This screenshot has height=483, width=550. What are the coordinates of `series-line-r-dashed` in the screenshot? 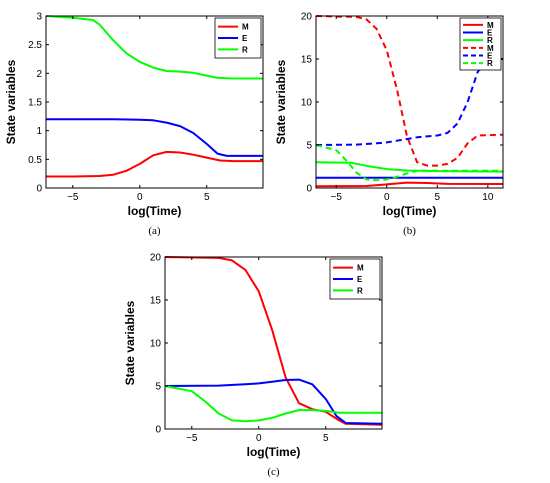 It's located at (409, 163).